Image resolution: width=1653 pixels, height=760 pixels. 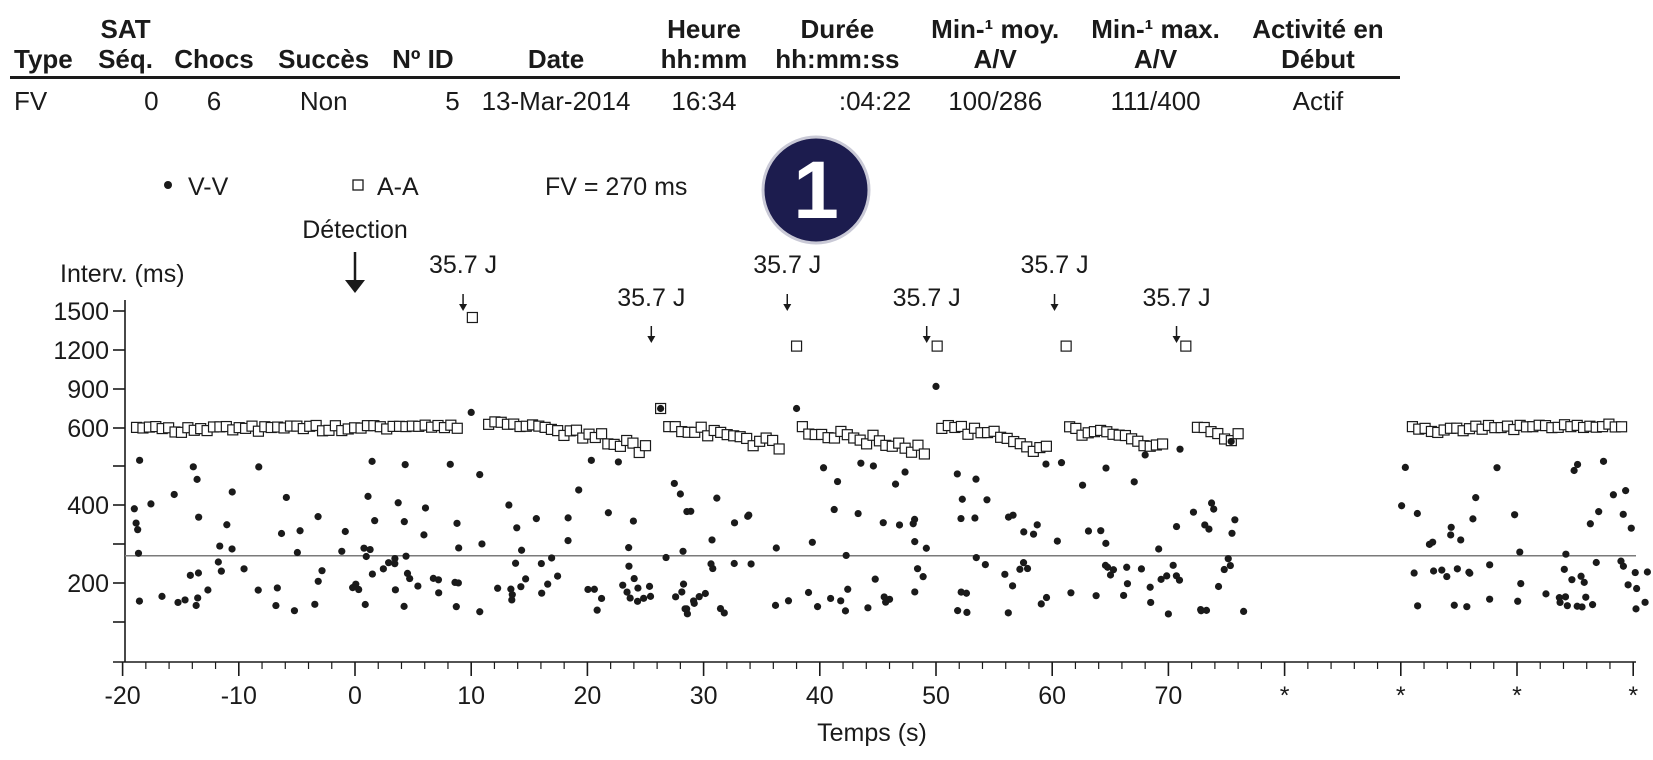 What do you see at coordinates (872, 733) in the screenshot?
I see `x-axis-label: Temps (s)` at bounding box center [872, 733].